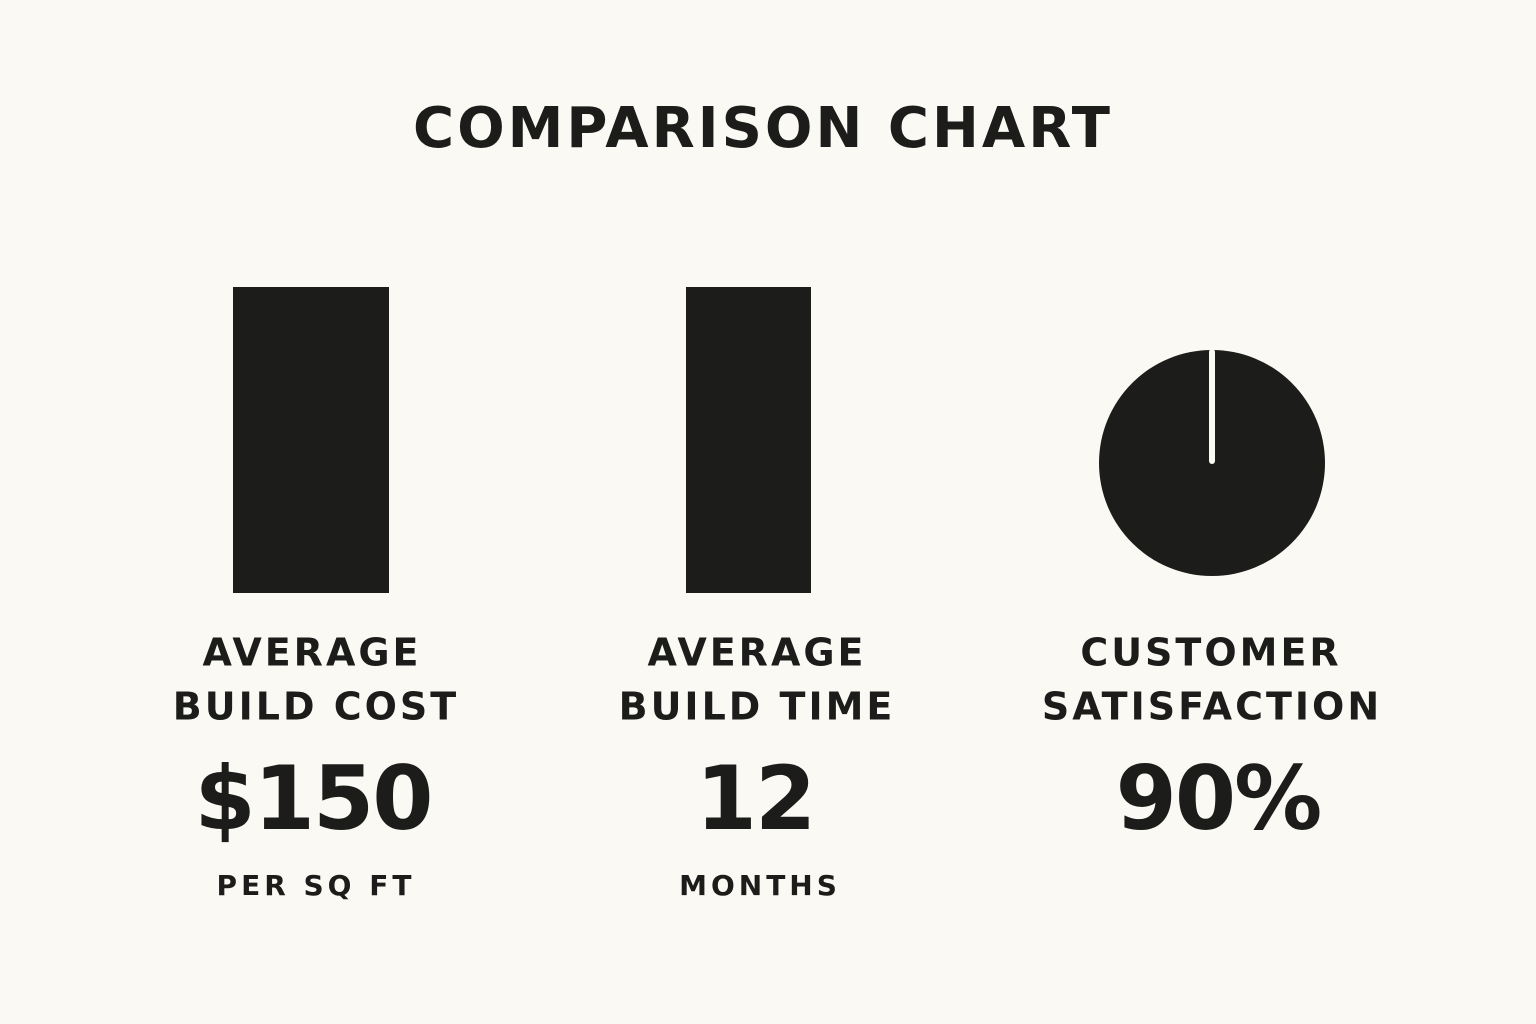  I want to click on item-value: $150, so click(313, 798).